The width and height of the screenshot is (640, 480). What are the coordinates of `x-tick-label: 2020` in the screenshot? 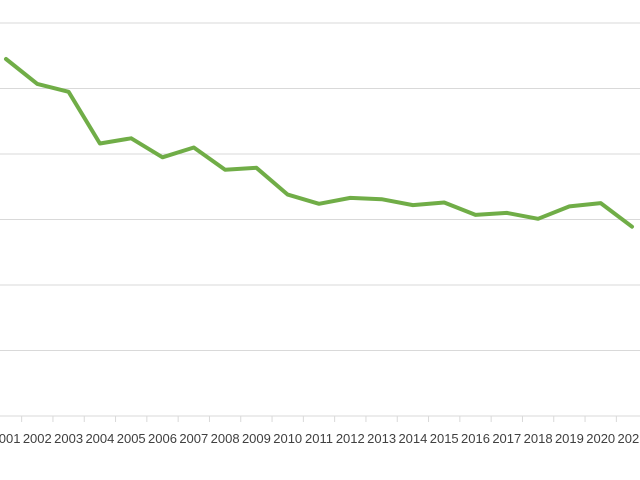 It's located at (600, 438).